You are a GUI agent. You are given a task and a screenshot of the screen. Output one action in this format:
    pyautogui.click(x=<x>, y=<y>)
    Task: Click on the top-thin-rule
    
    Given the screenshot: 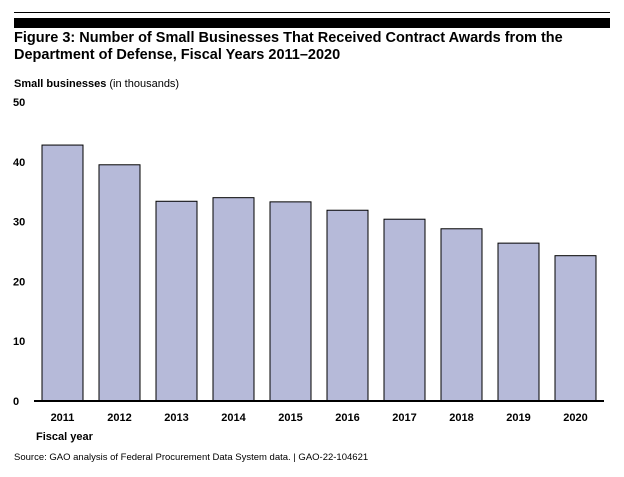 What is the action you would take?
    pyautogui.click(x=312, y=12)
    